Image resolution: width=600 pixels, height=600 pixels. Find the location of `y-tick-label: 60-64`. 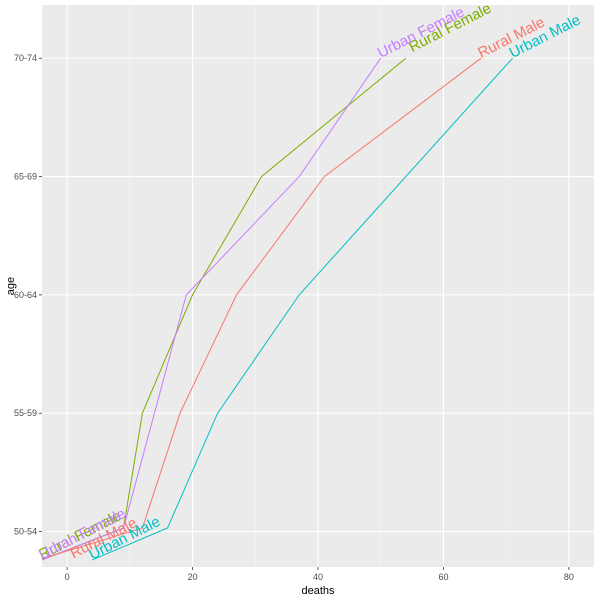

y-tick-label: 60-64 is located at coordinates (25, 295).